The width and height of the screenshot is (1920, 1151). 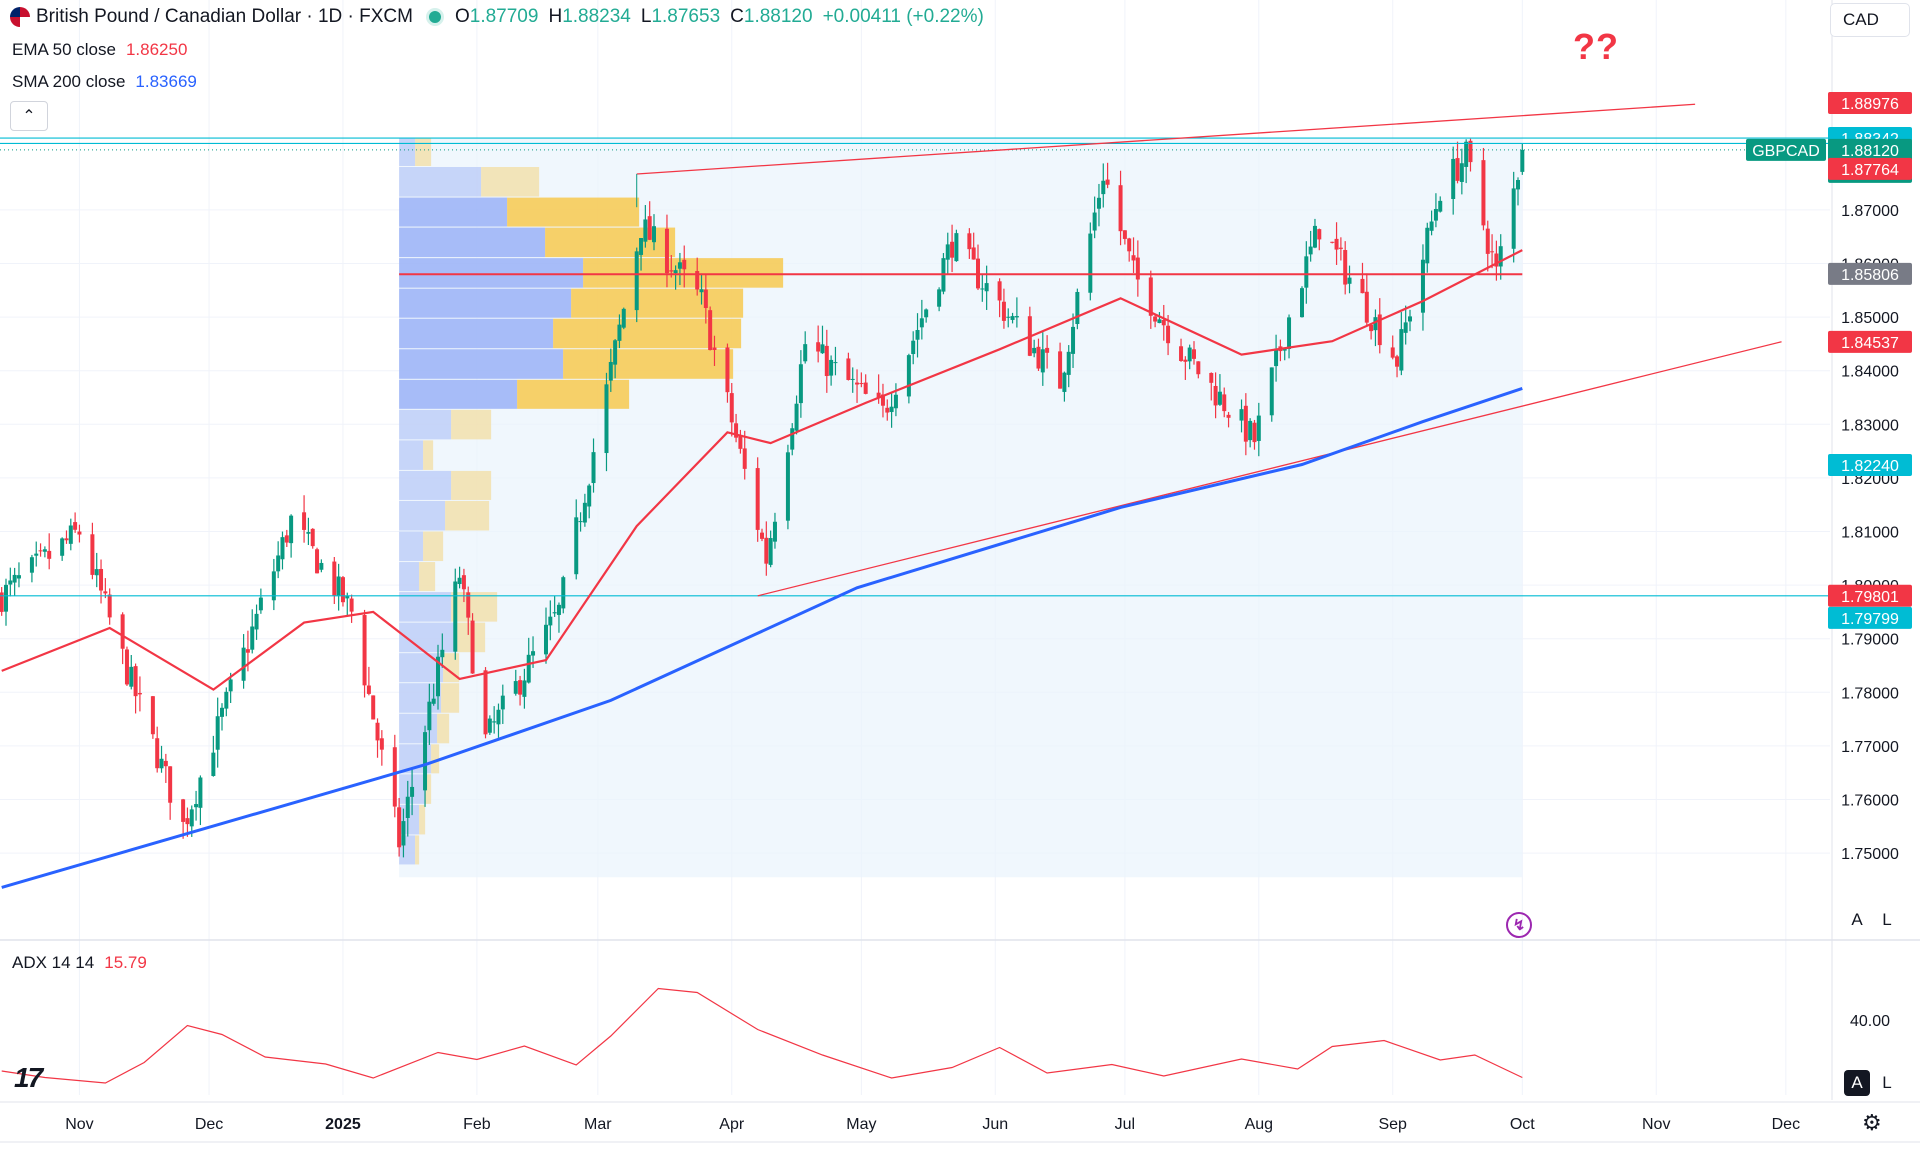 I want to click on log-scale-button-lower: L, so click(x=1887, y=1082).